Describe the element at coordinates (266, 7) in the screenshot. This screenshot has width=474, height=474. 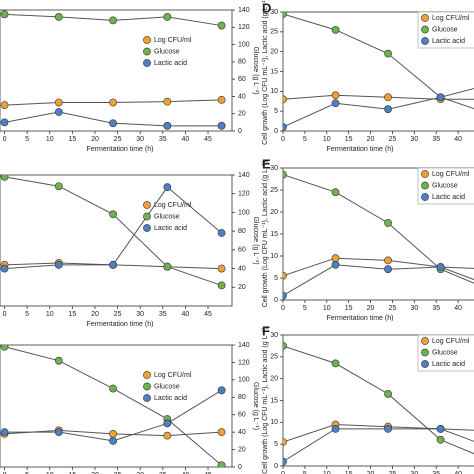
I see `panel-letter: D` at that location.